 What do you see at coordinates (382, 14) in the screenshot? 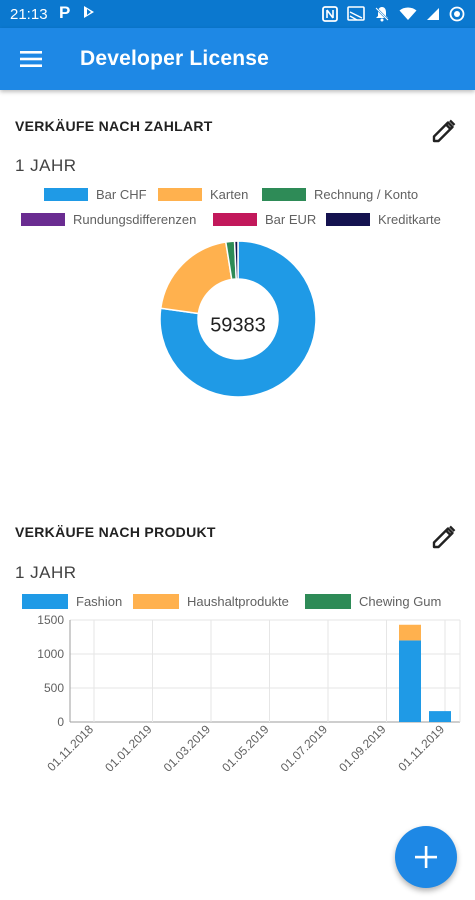
I see `notifications-off-icon` at bounding box center [382, 14].